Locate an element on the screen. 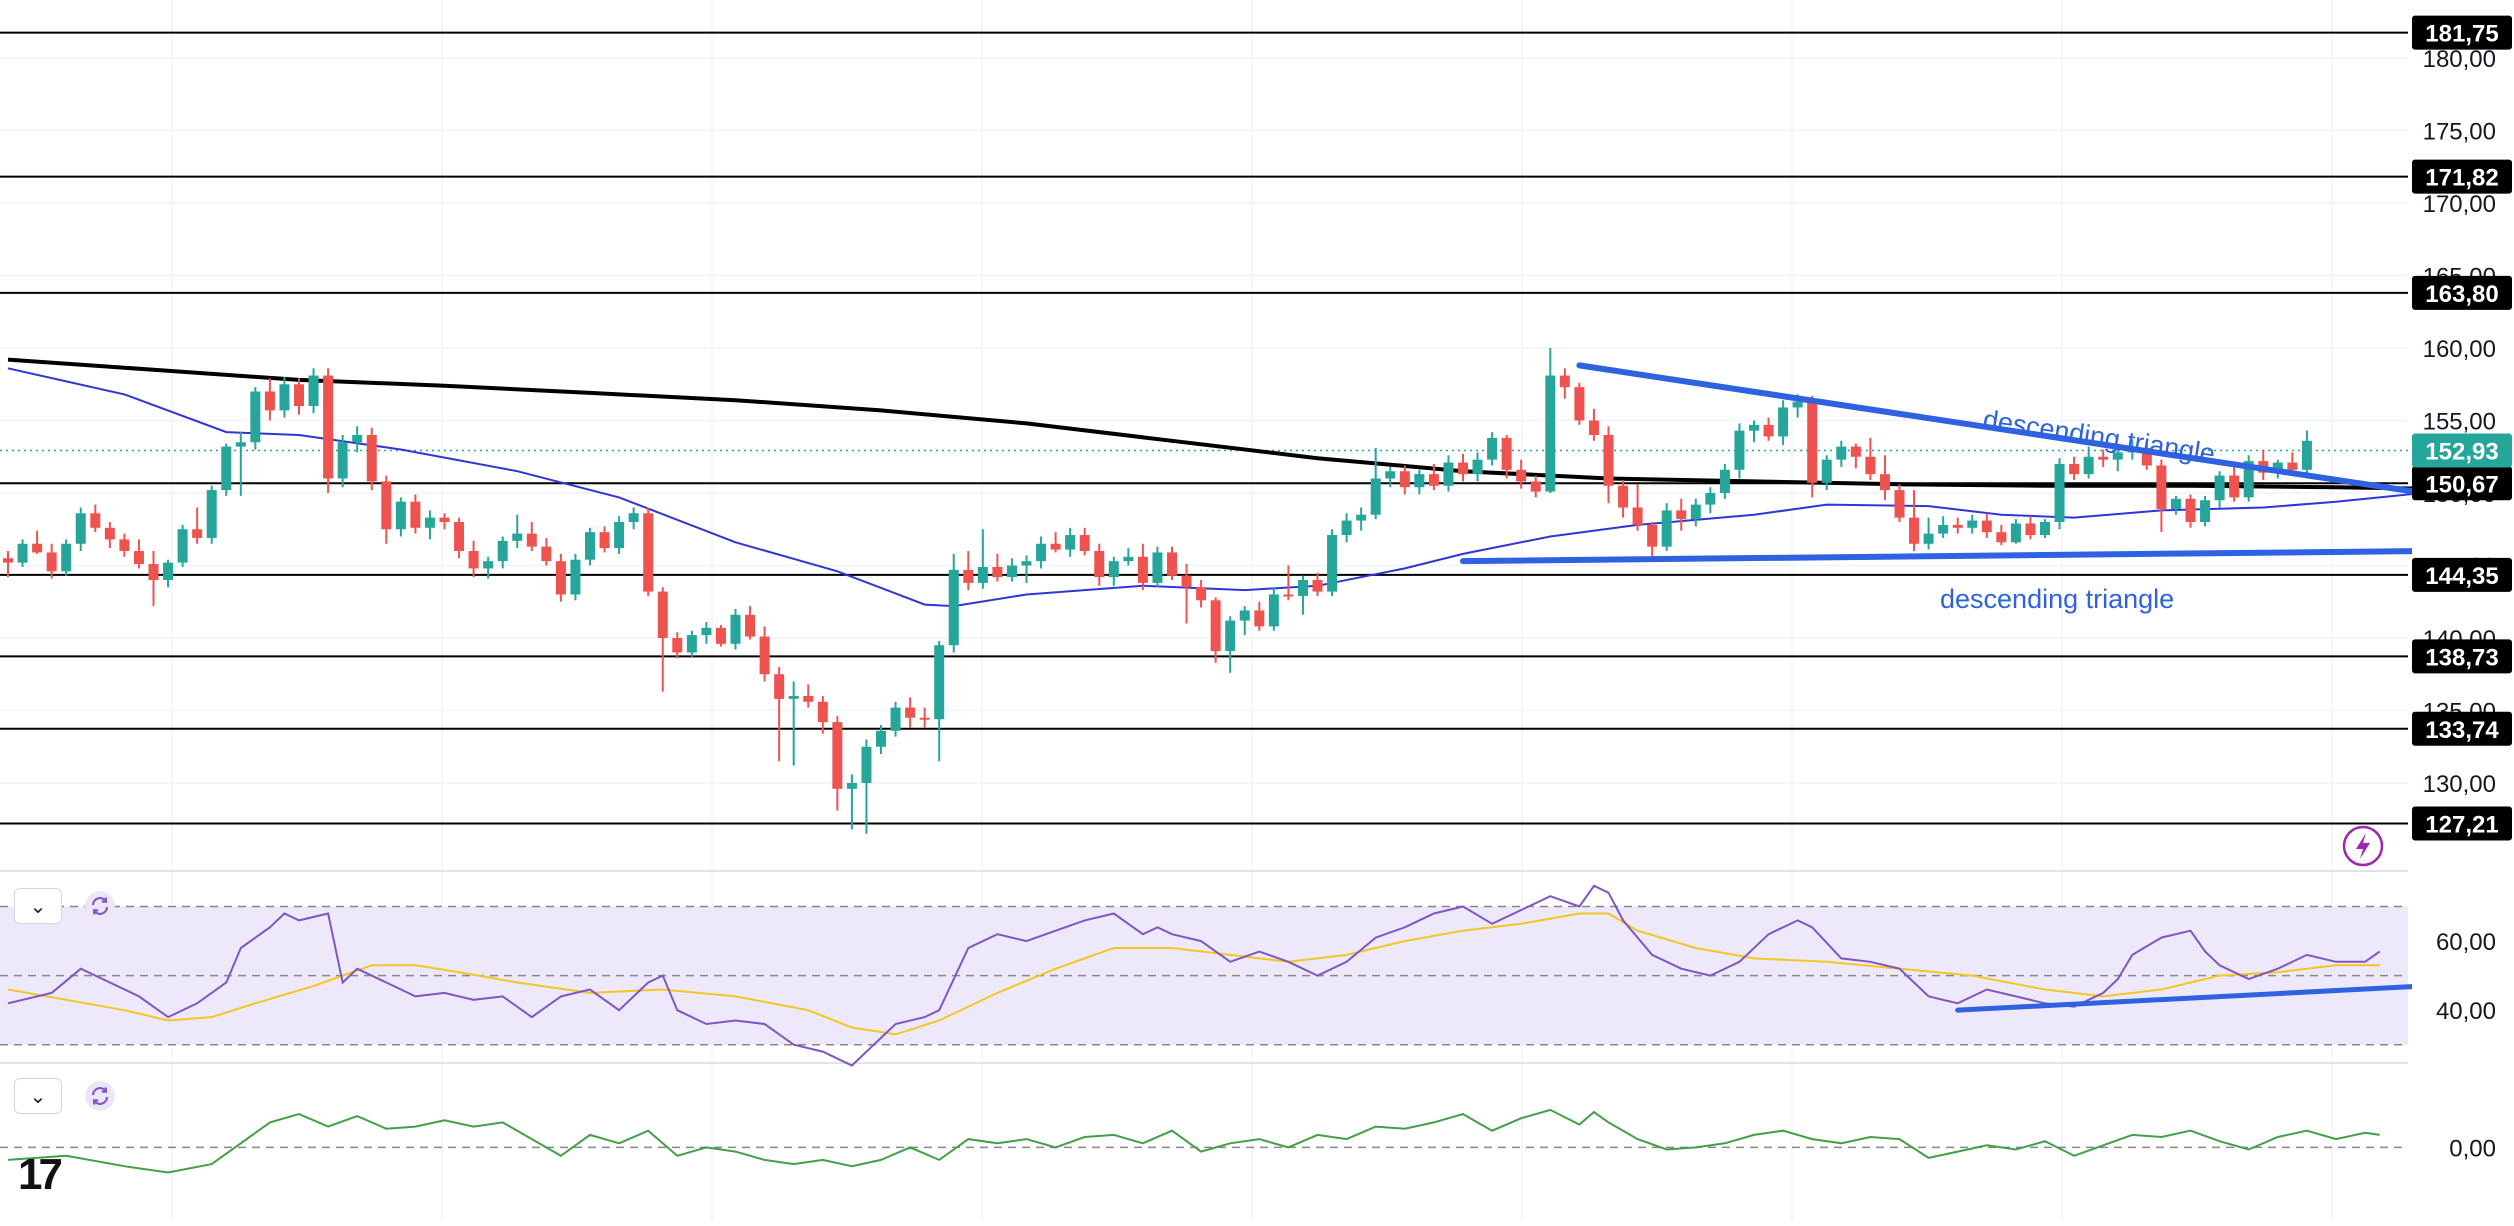 The height and width of the screenshot is (1226, 2514). oscillator-collapse-button: ⌄ is located at coordinates (38, 1096).